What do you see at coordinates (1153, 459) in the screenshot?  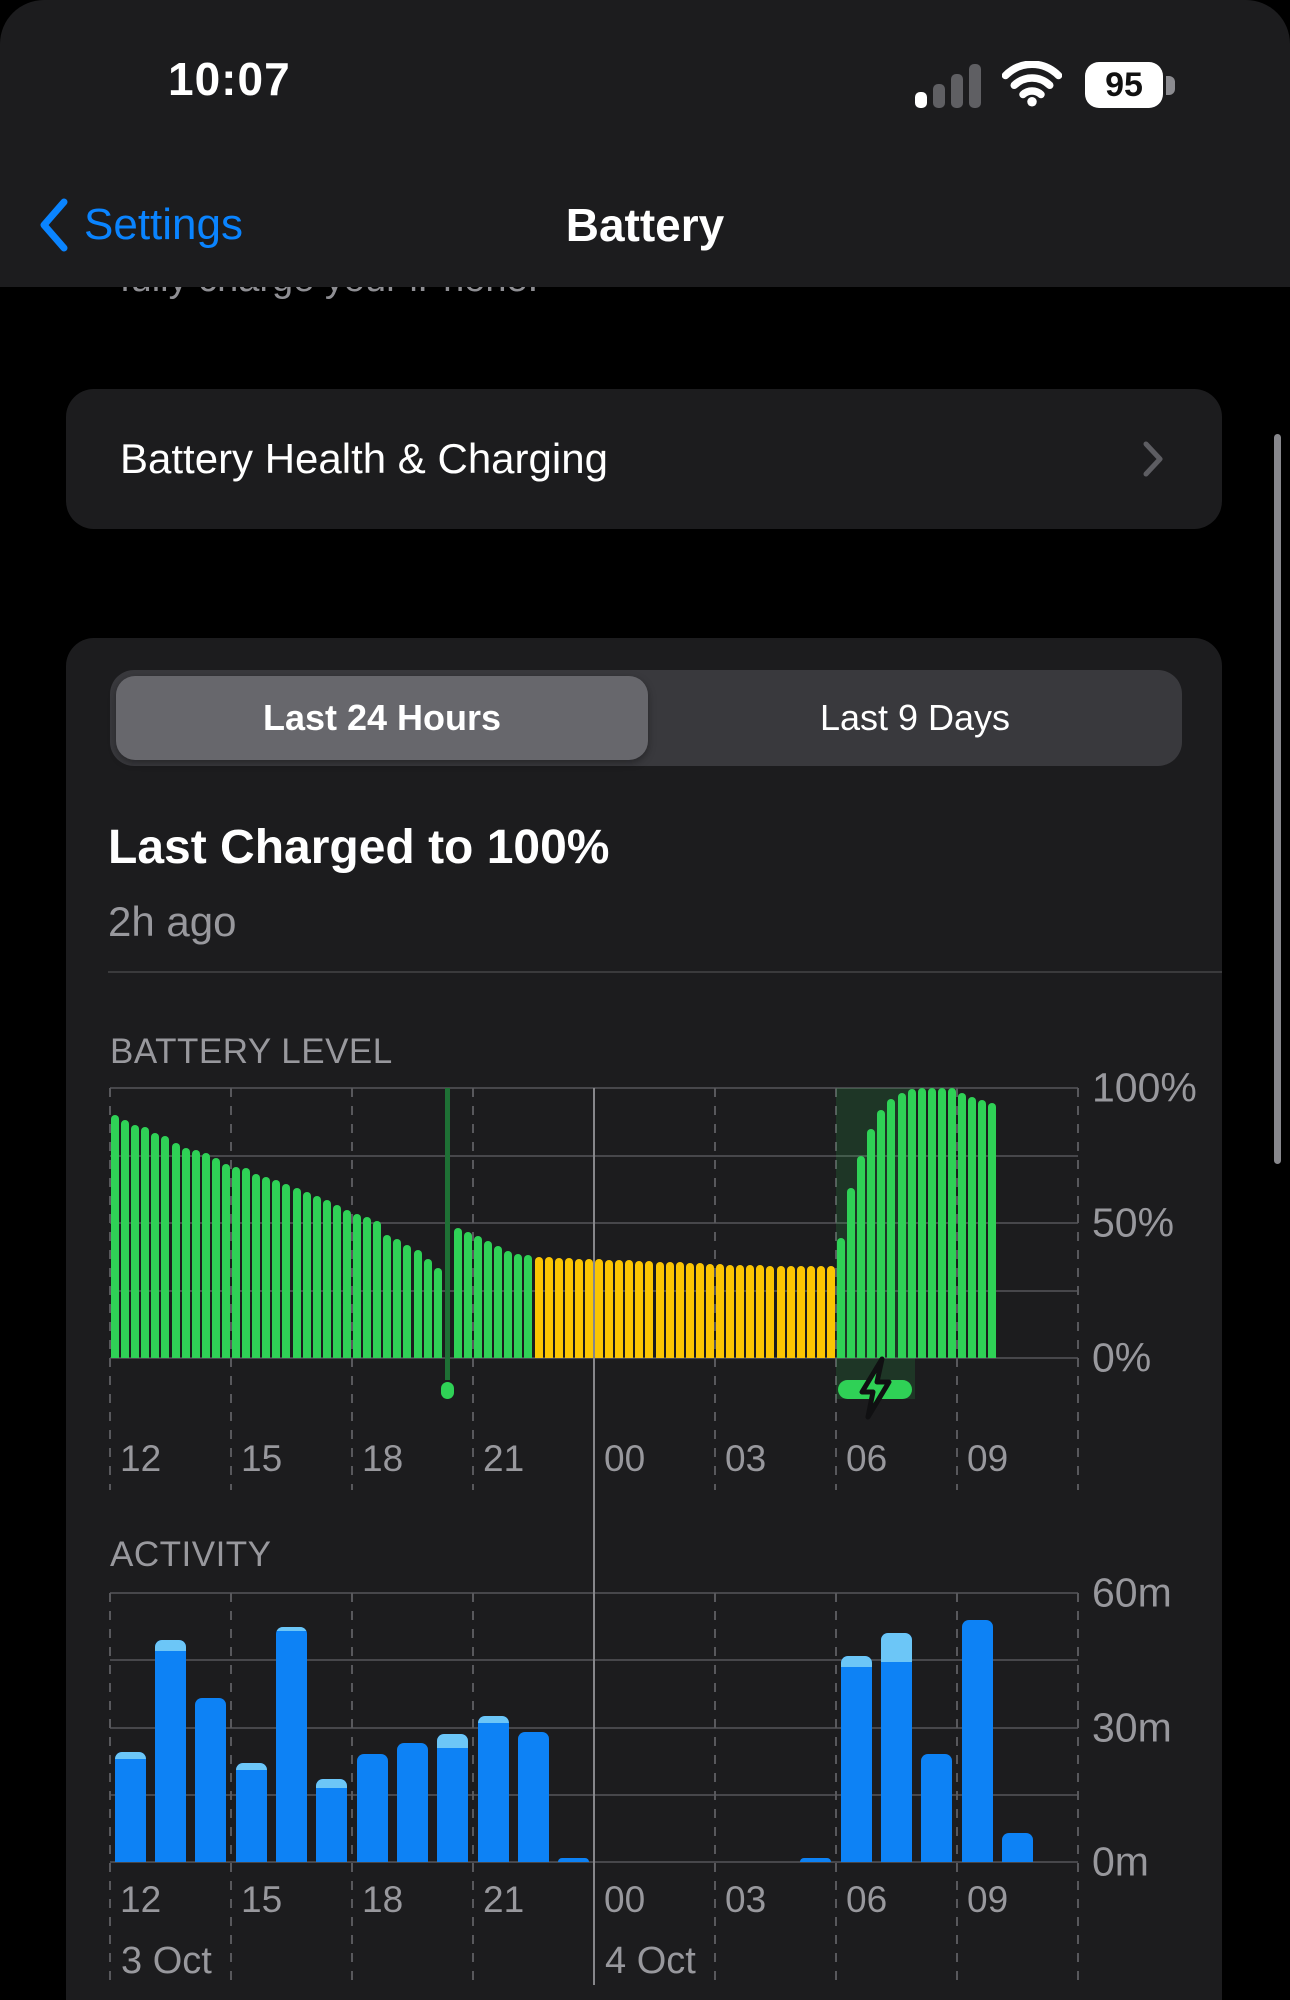 I see `chevron-right-icon` at bounding box center [1153, 459].